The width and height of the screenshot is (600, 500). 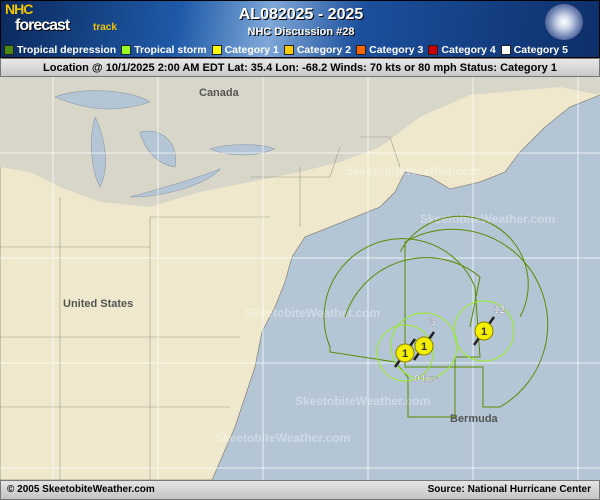 I want to click on forecast-label-3: 3, so click(x=433, y=322).